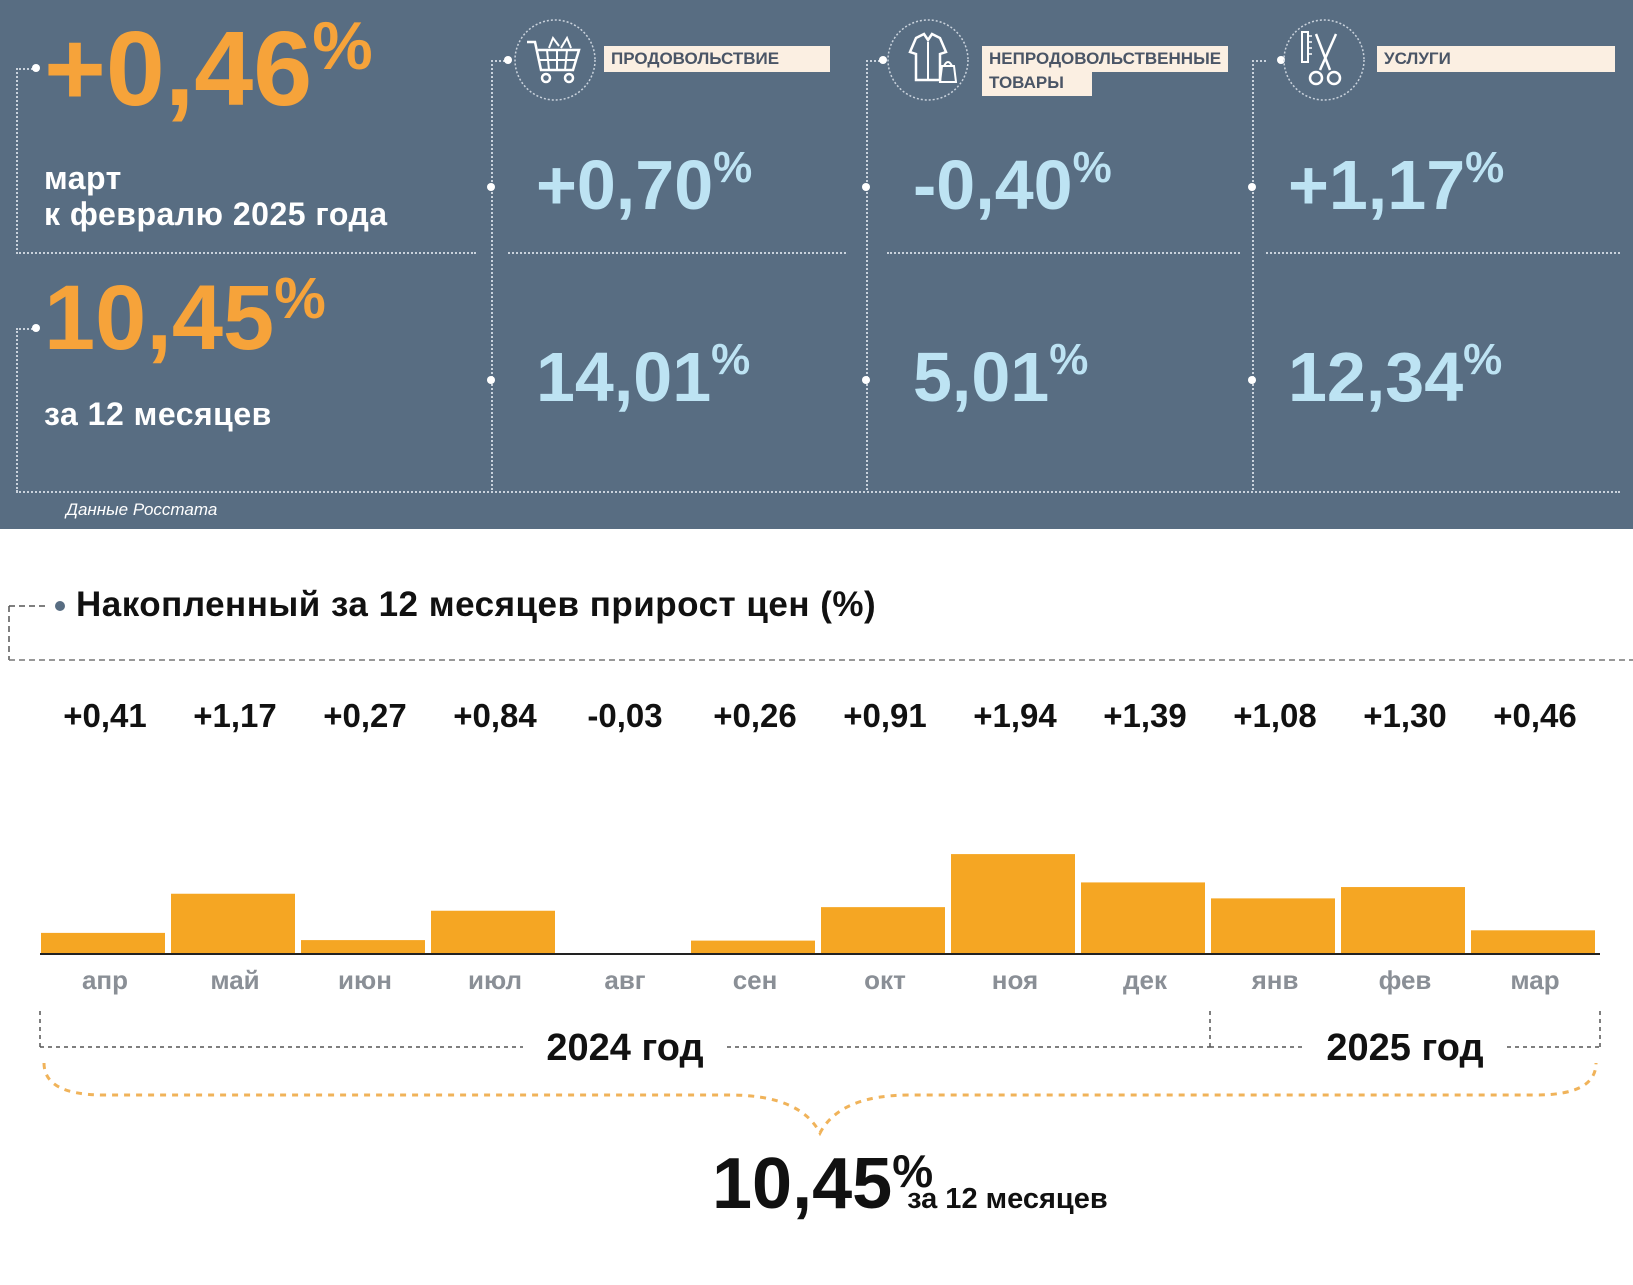  I want to click on total-value: 10,45, so click(802, 1184).